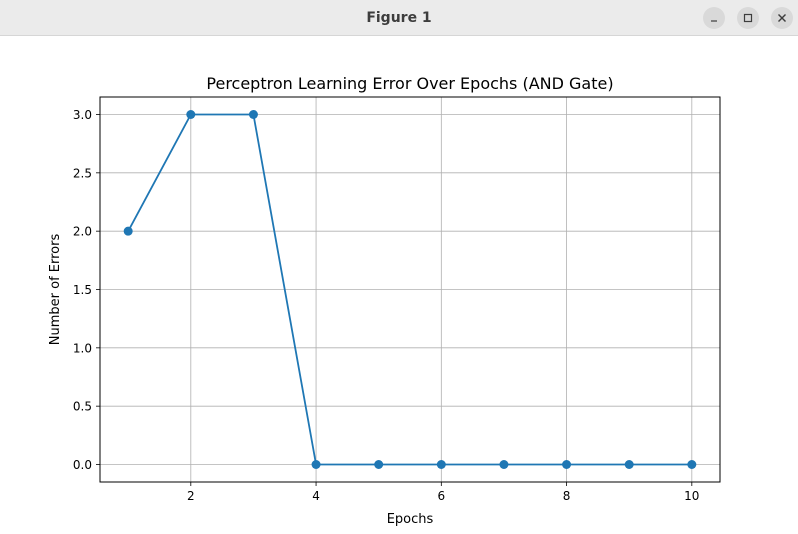  I want to click on y-axis-label: Number of Errors, so click(55, 290).